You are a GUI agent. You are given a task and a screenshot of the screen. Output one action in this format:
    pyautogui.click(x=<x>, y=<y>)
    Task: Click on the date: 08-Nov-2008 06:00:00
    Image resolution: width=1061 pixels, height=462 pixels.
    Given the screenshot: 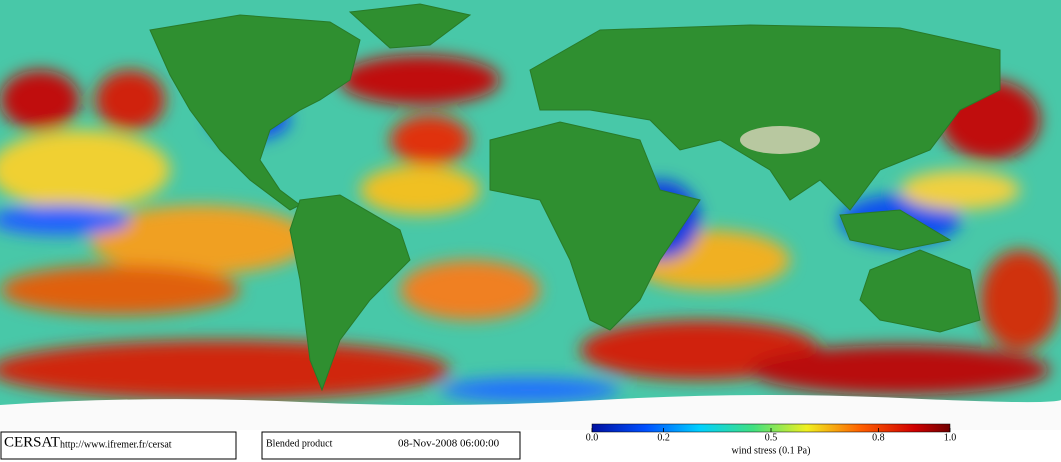 What is the action you would take?
    pyautogui.click(x=449, y=444)
    